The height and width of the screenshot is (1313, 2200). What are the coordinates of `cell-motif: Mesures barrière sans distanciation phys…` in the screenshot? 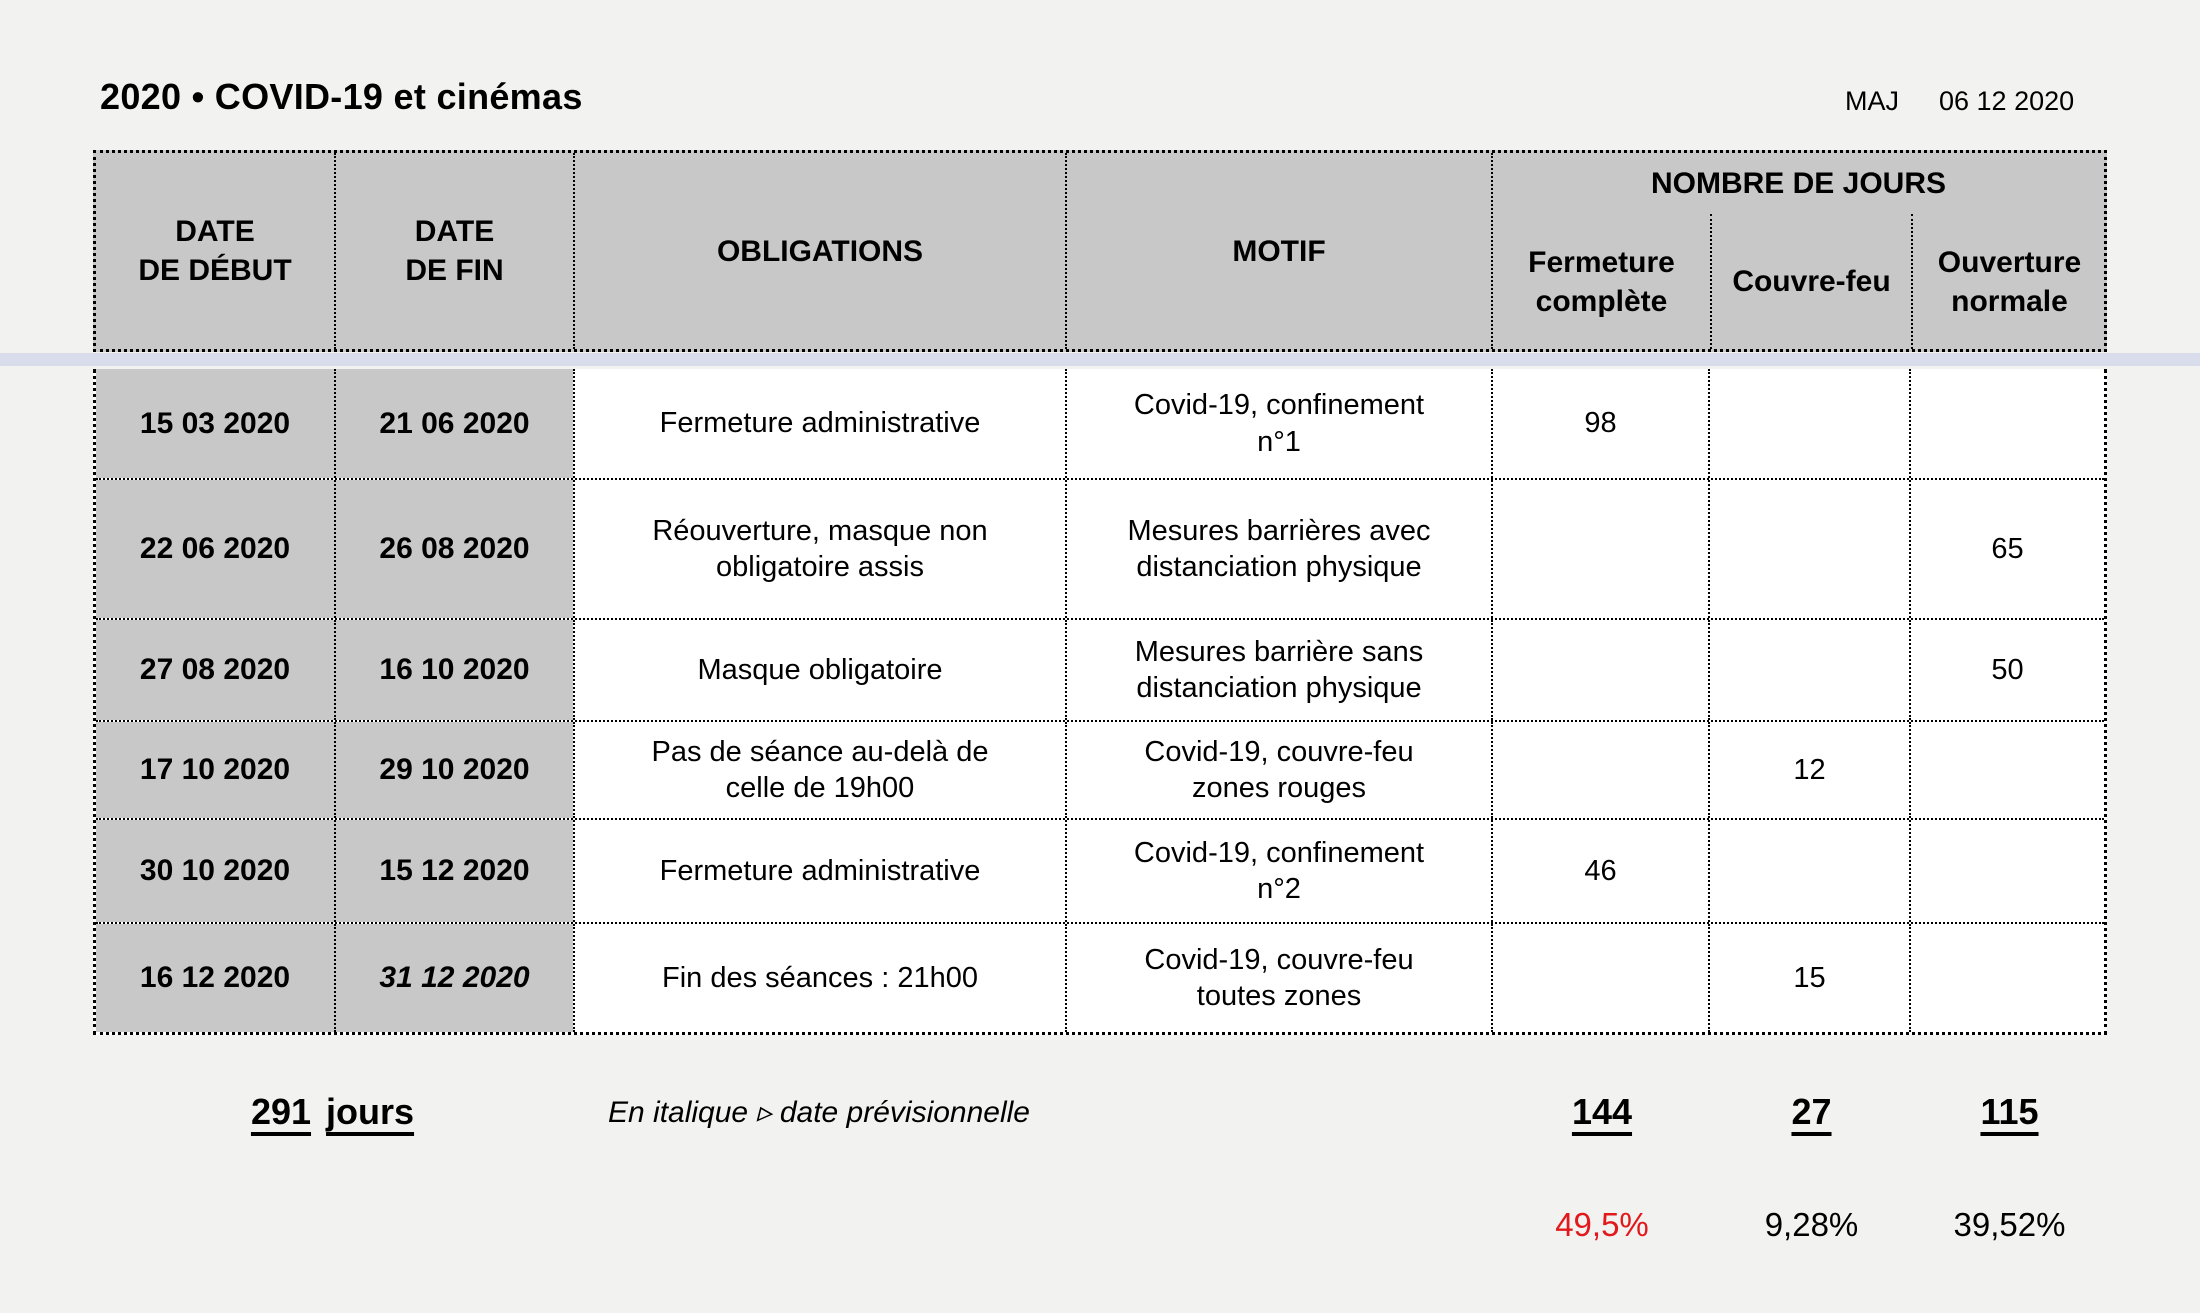 It's located at (1278, 670).